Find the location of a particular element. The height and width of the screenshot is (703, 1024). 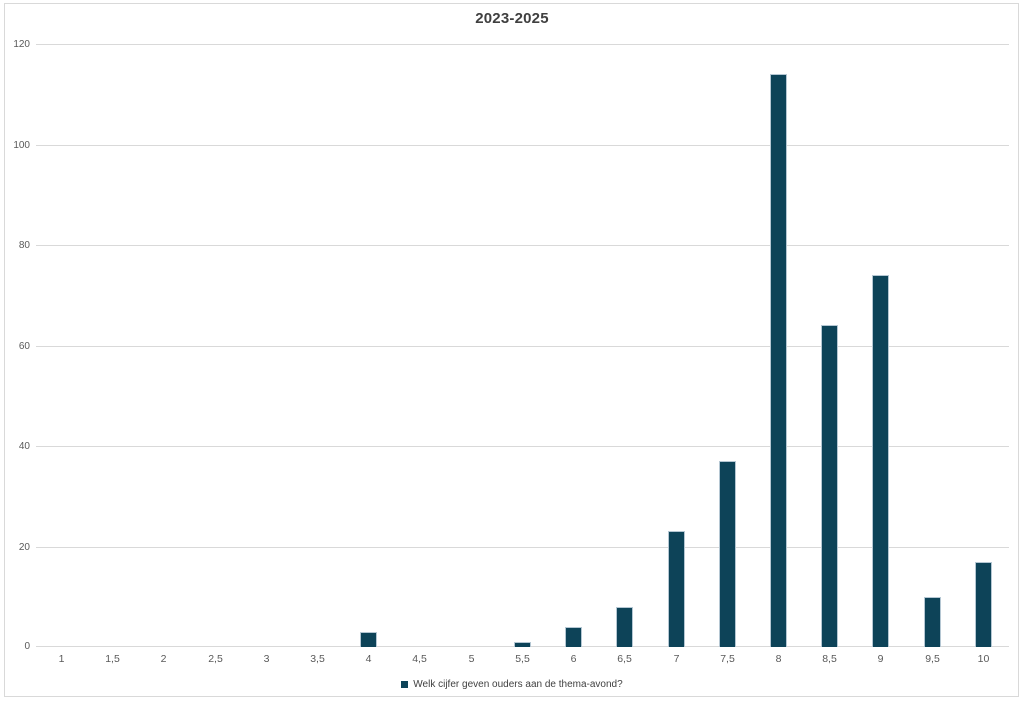

x-tick-label-1: 1 is located at coordinates (61, 659).